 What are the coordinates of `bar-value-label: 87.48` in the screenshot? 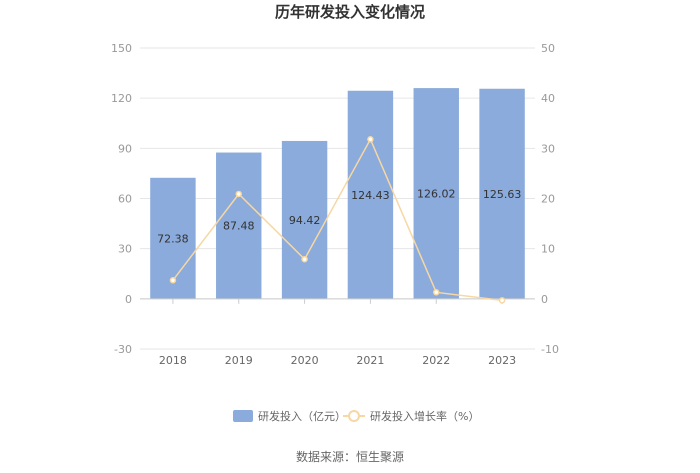 It's located at (239, 226).